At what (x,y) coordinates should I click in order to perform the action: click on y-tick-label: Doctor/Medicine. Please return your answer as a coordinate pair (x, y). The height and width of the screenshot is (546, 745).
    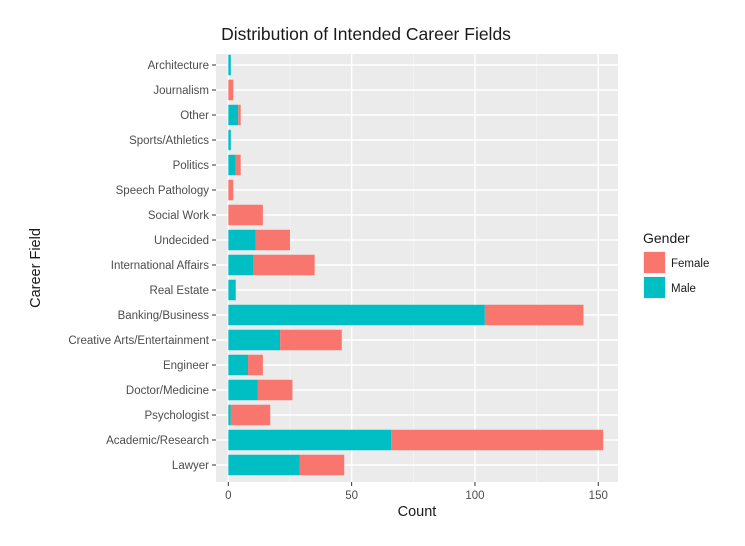
    Looking at the image, I should click on (167, 391).